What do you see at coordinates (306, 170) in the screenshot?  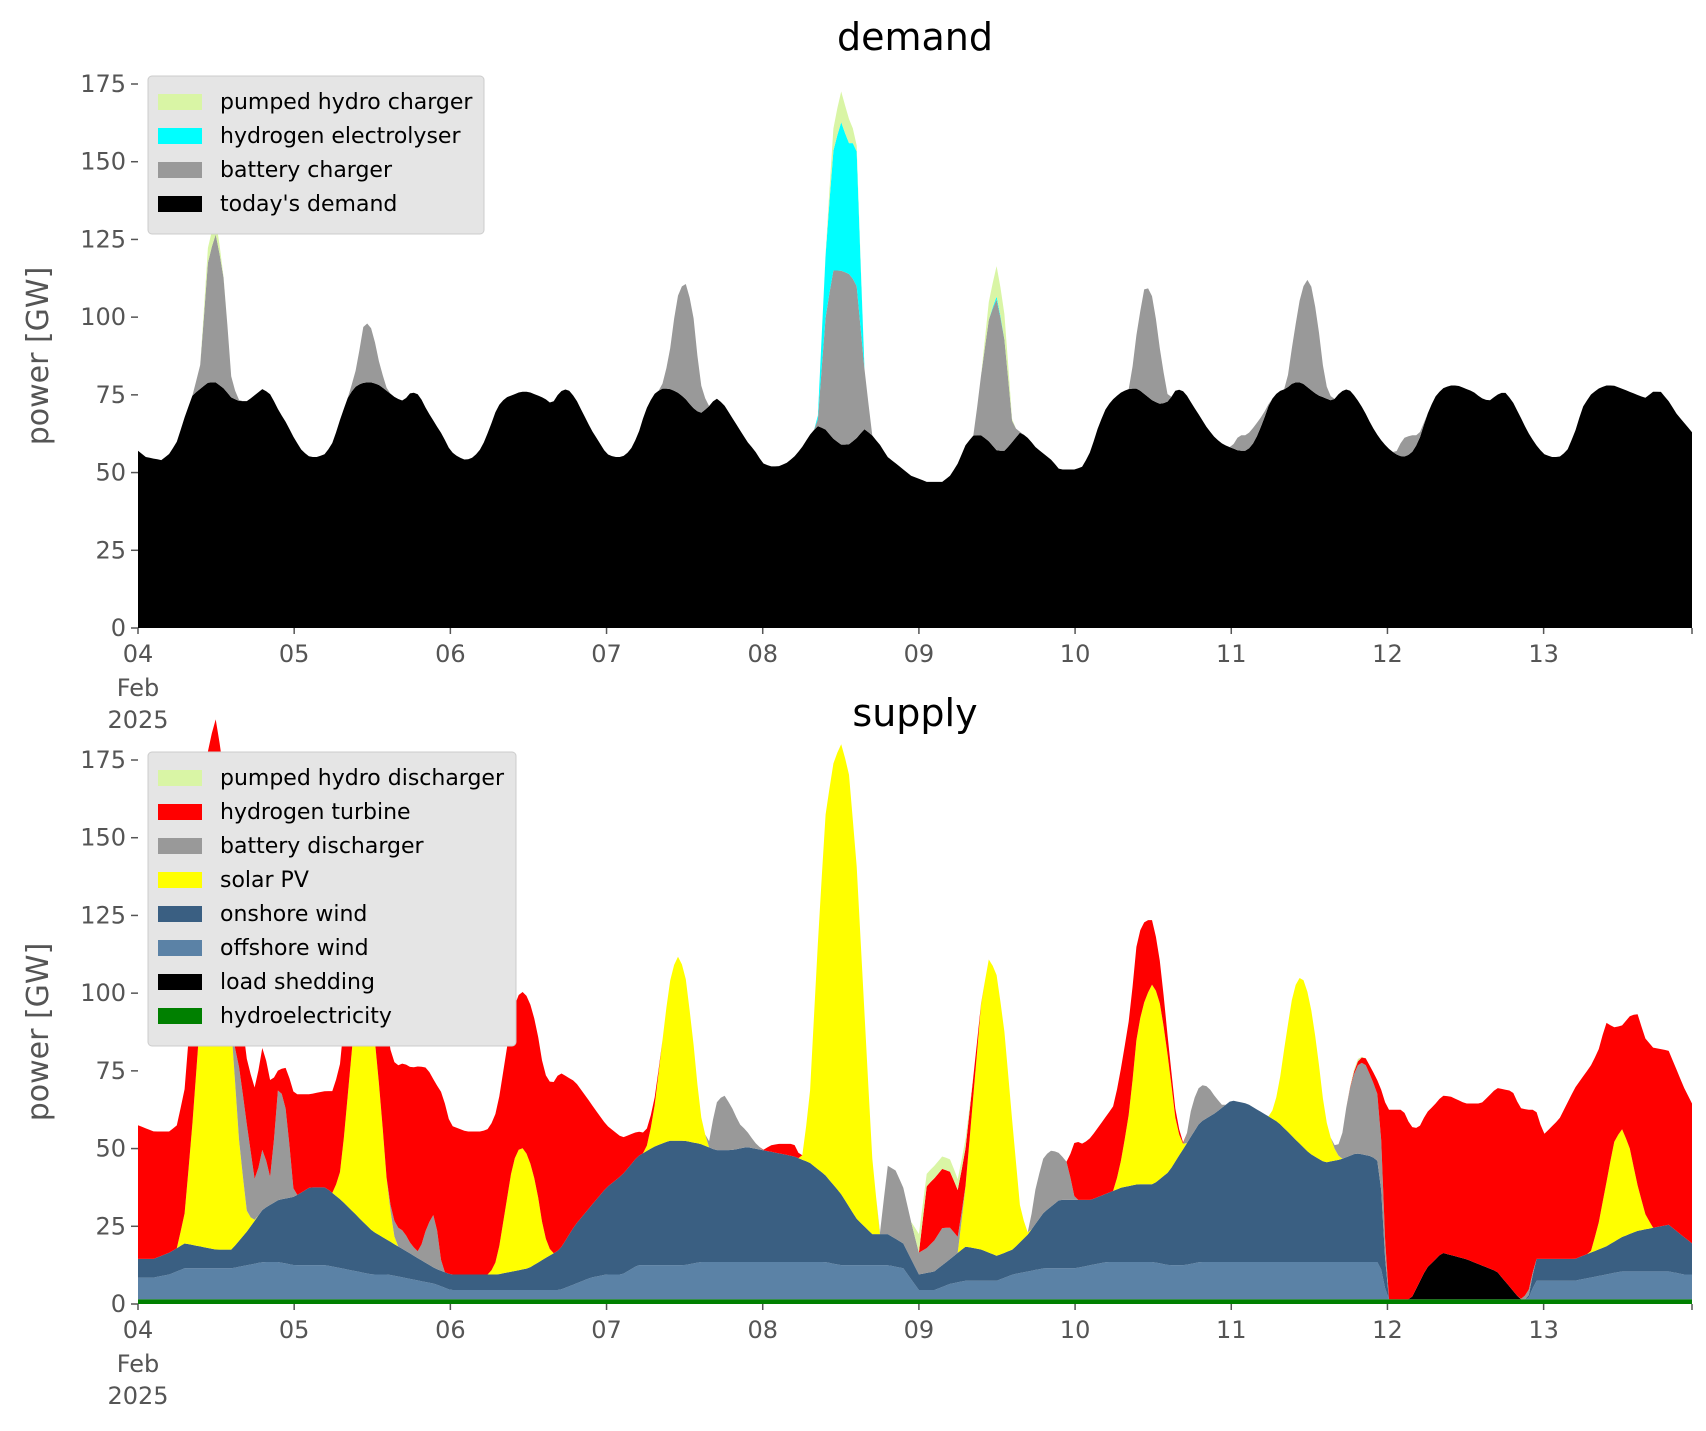 I see `legend-label-battery-charger: battery charger` at bounding box center [306, 170].